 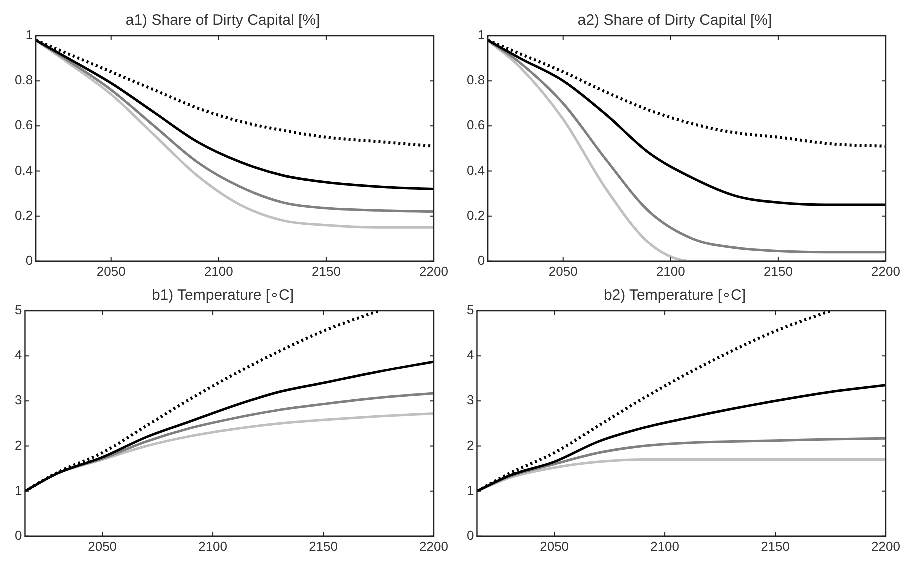 What do you see at coordinates (675, 21) in the screenshot?
I see `chart-title: a2) Share of Dirty Capital [%]` at bounding box center [675, 21].